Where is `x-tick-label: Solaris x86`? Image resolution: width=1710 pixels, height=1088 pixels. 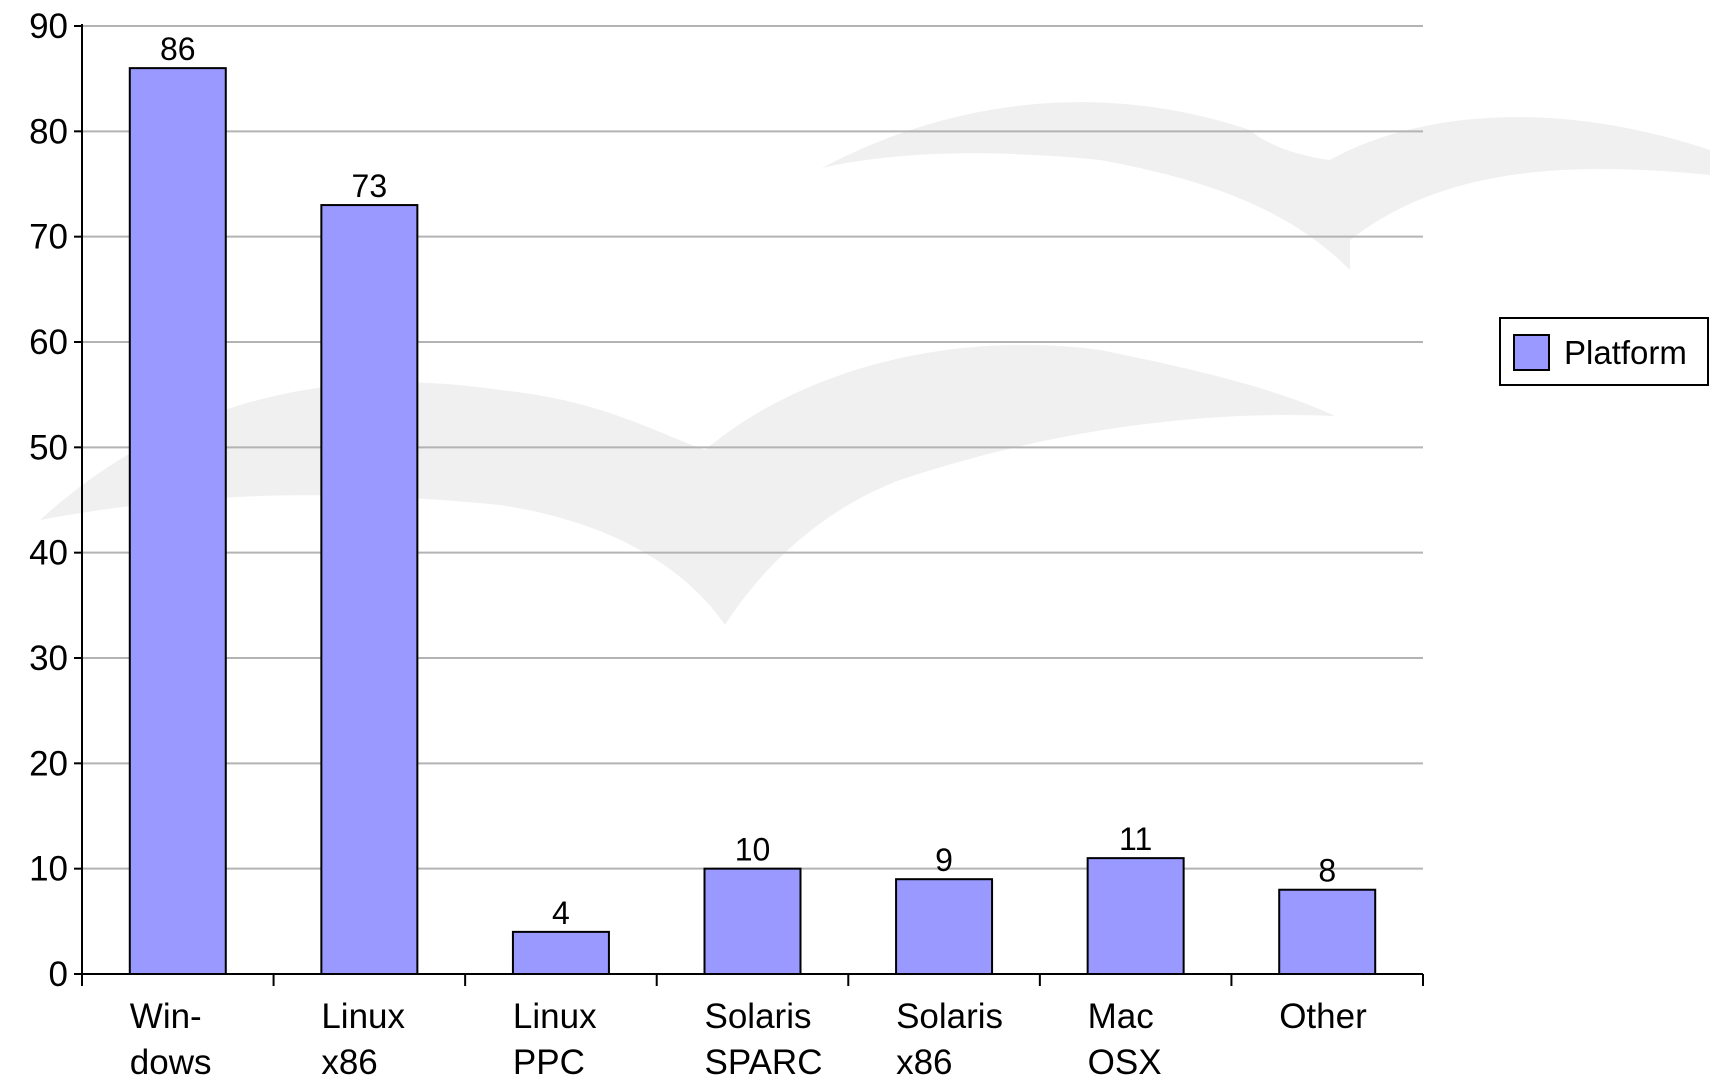 x-tick-label: Solaris x86 is located at coordinates (949, 1039).